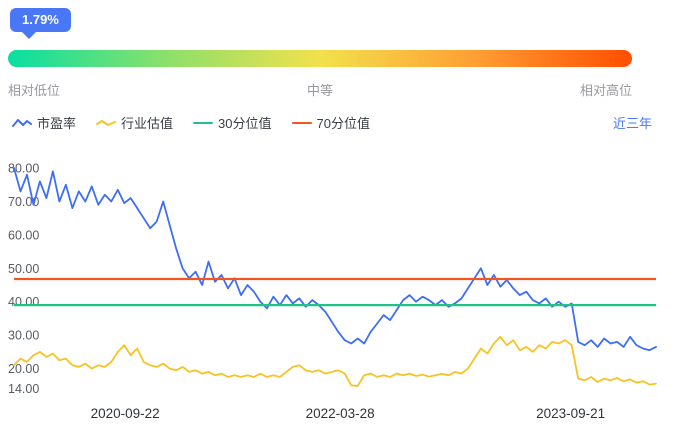 The height and width of the screenshot is (442, 686). Describe the element at coordinates (147, 123) in the screenshot. I see `legend-label-industry: 行业估值` at that location.